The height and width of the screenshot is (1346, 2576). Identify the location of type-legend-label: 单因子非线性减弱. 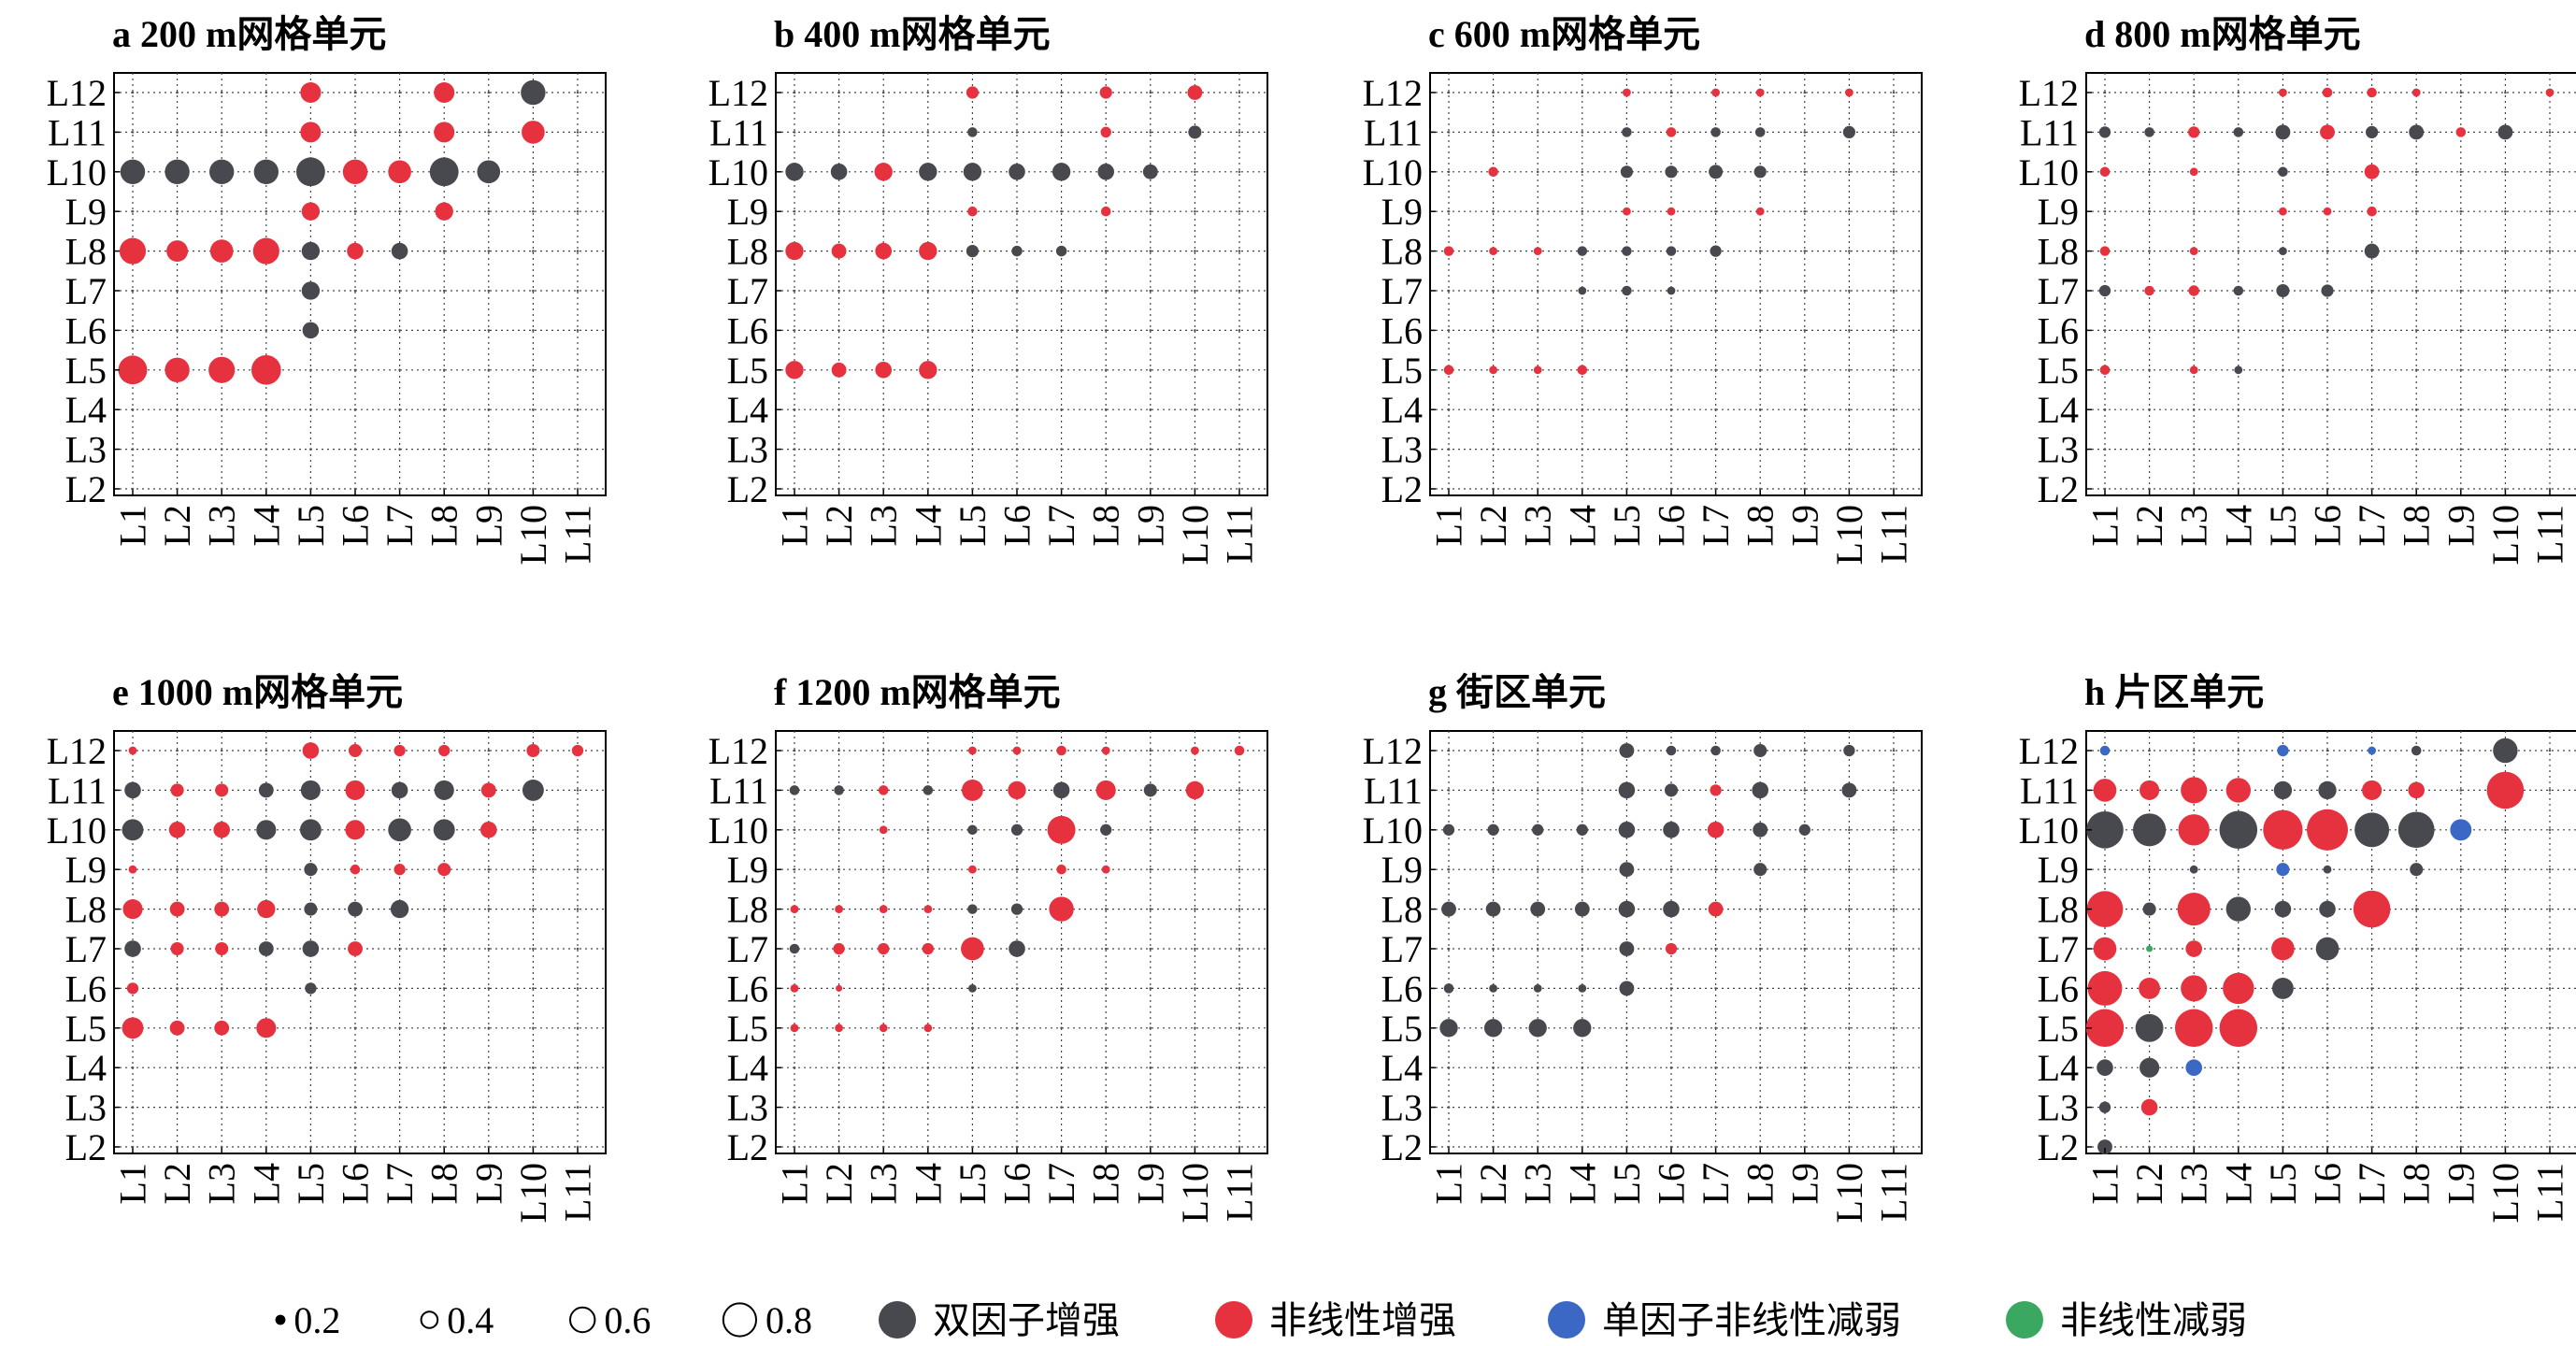
(1751, 1320).